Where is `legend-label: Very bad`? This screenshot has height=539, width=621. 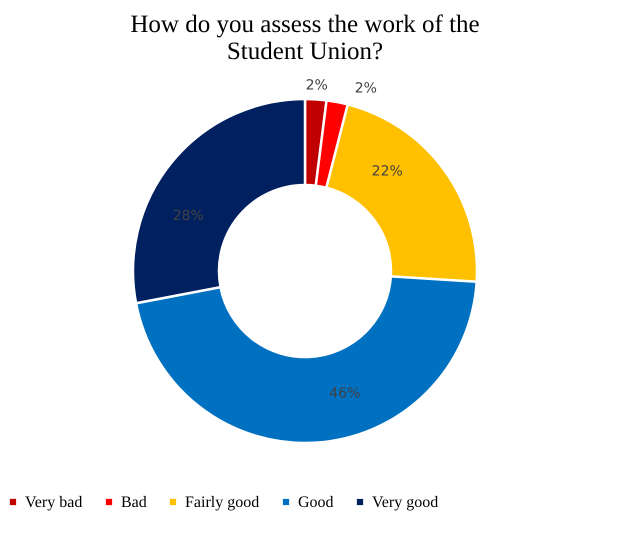 legend-label: Very bad is located at coordinates (53, 502).